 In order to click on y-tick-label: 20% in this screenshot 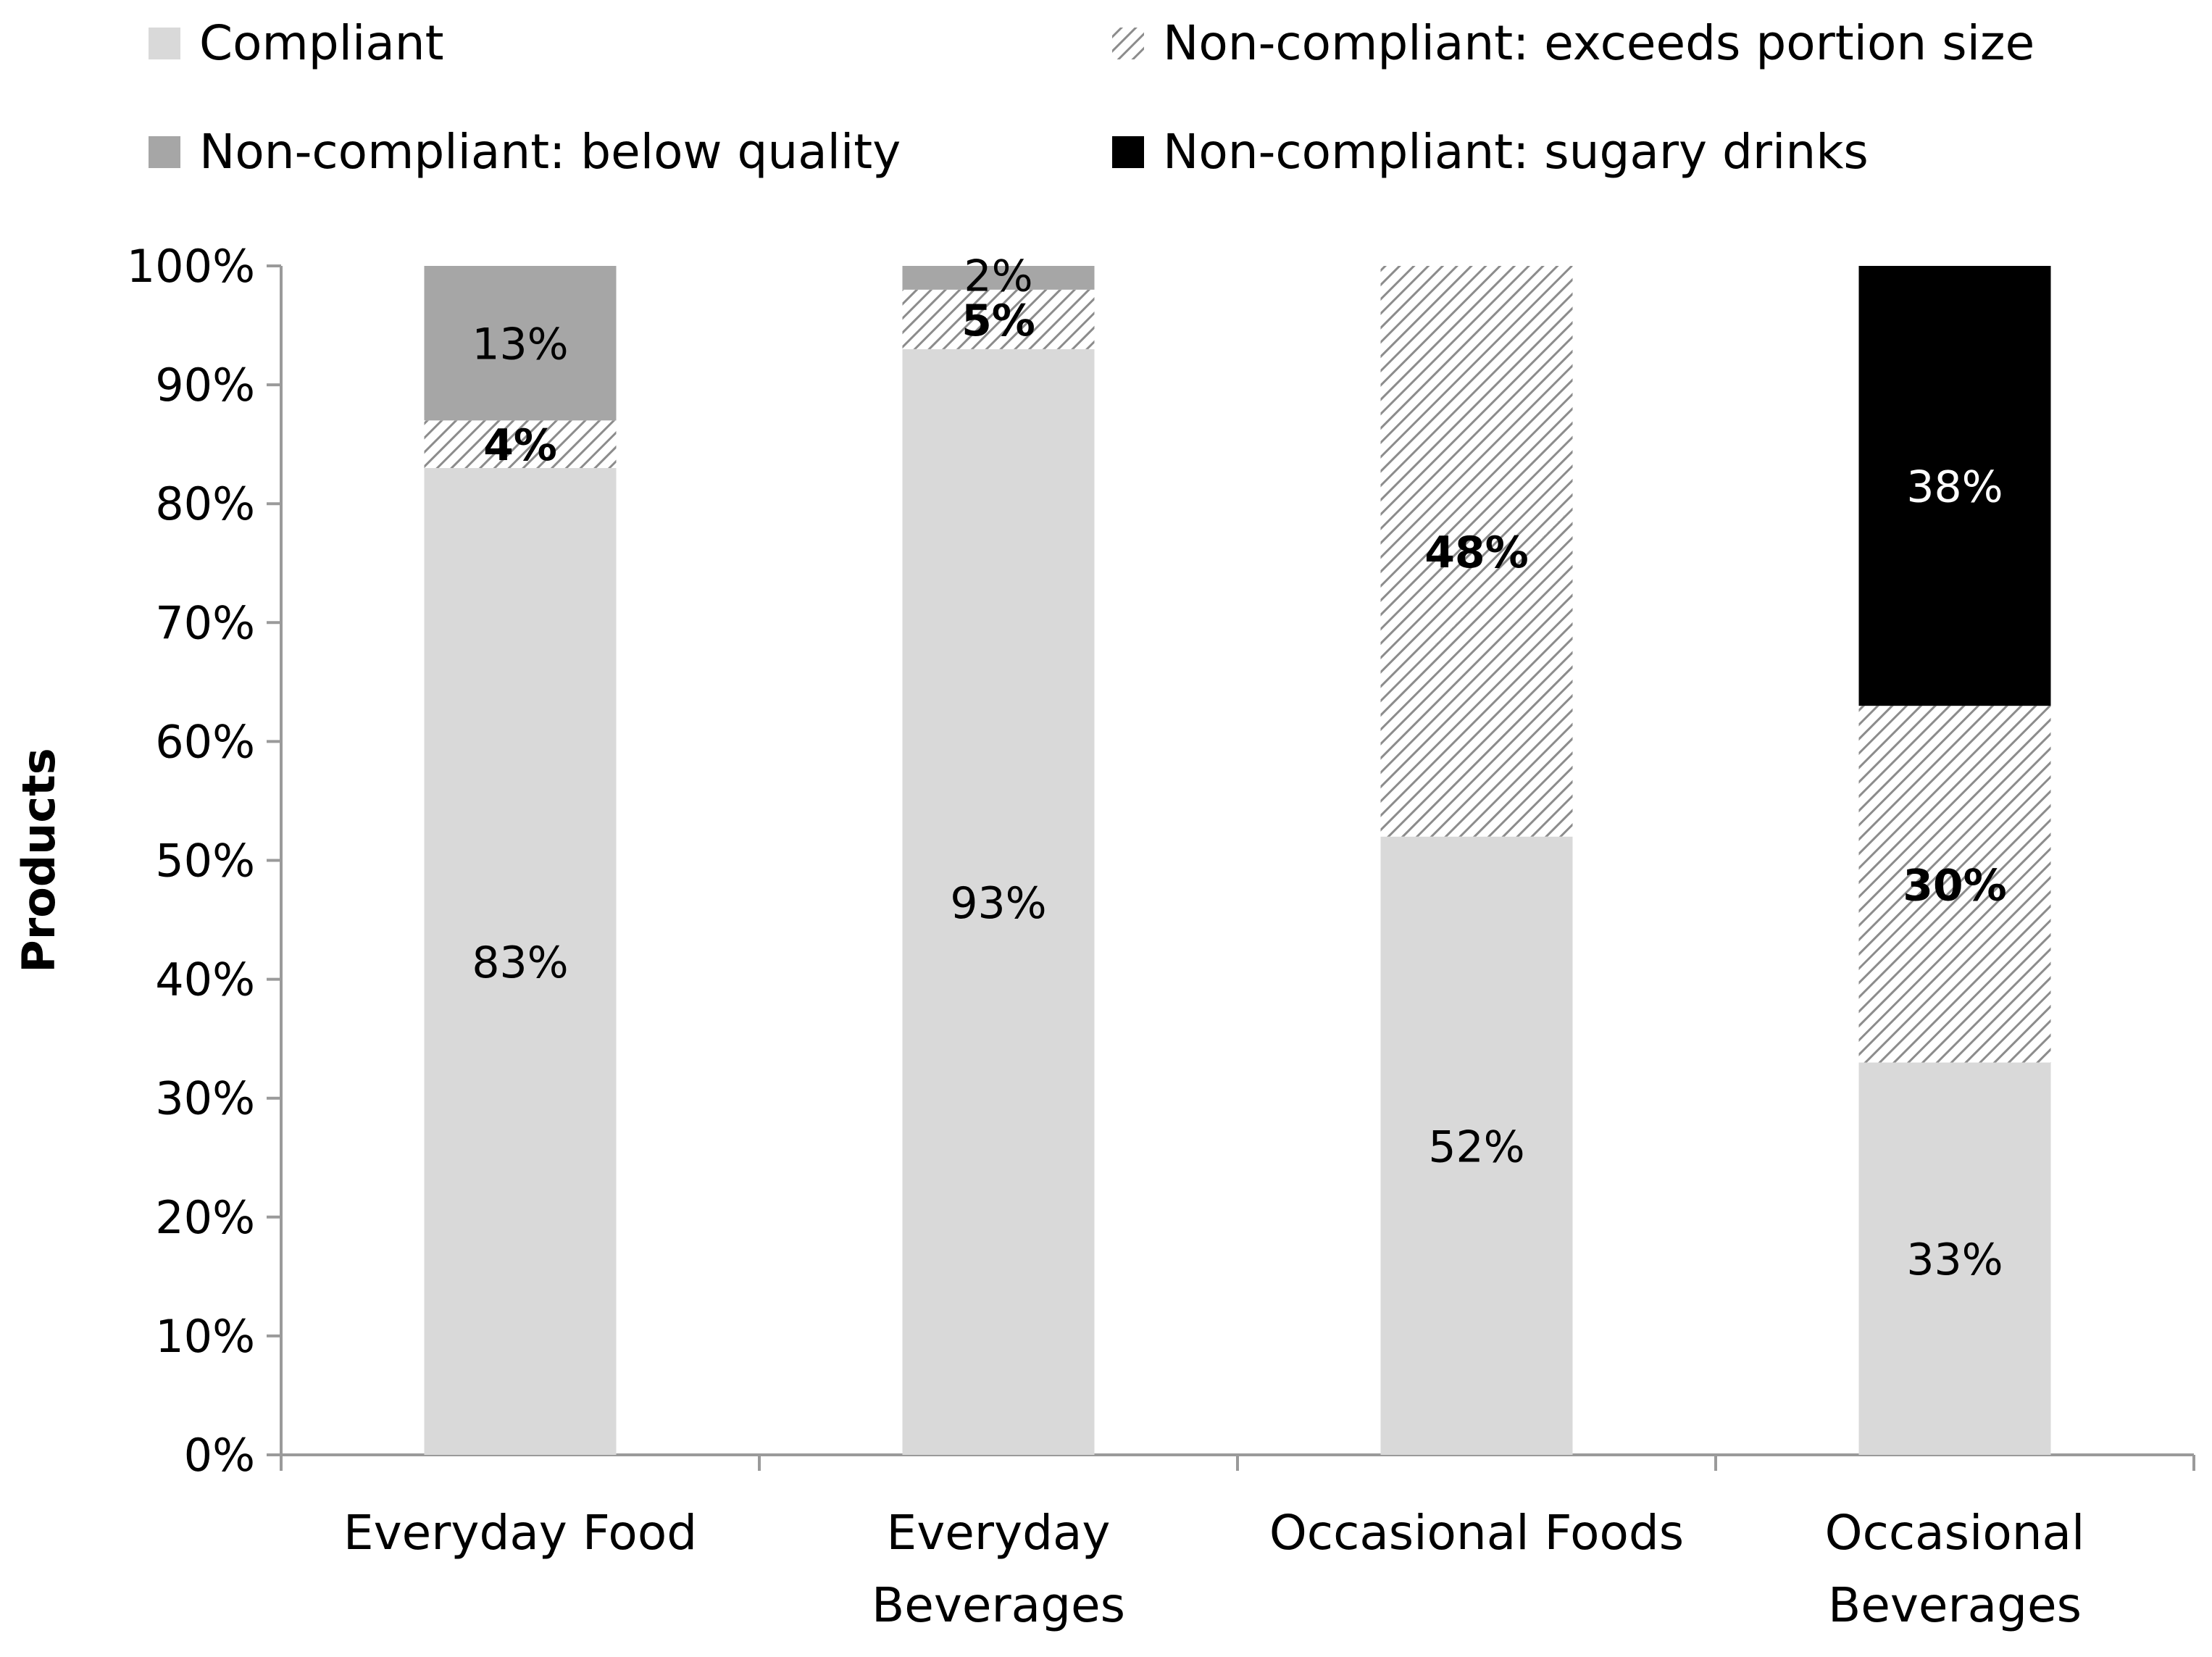, I will do `click(205, 1217)`.